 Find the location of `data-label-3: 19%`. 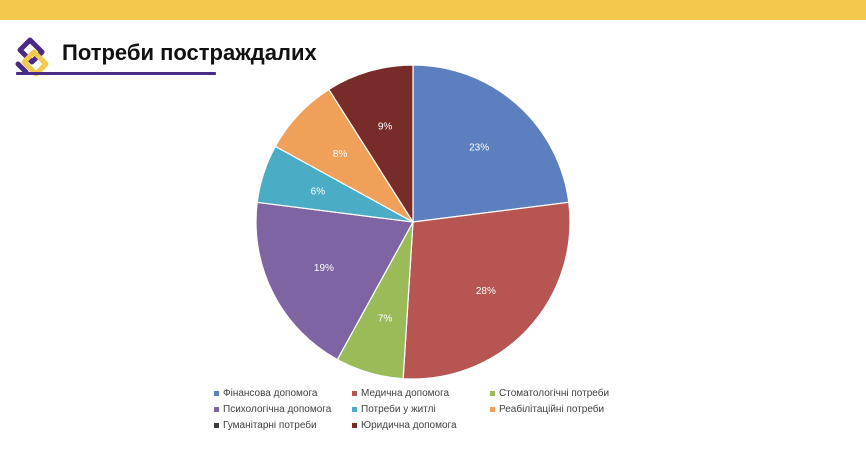

data-label-3: 19% is located at coordinates (324, 268).